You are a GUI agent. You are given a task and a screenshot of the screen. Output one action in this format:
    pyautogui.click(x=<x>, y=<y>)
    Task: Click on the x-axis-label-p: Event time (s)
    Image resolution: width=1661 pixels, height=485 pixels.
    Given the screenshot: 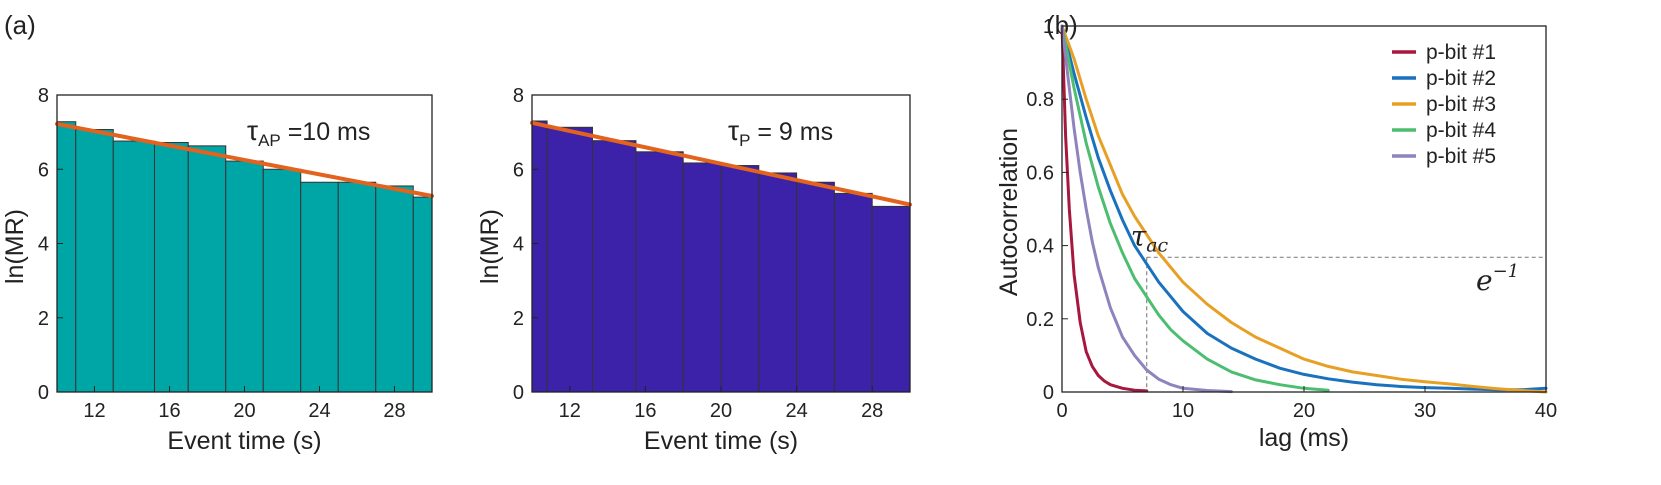 What is the action you would take?
    pyautogui.click(x=721, y=441)
    